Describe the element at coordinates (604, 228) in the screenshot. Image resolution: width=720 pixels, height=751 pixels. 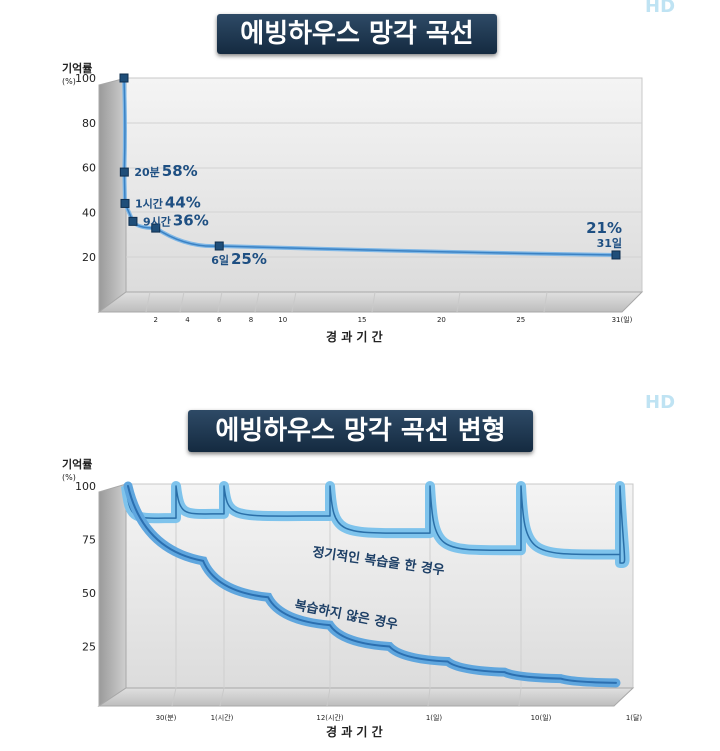
I see `chart1-point-label-big: 21%` at that location.